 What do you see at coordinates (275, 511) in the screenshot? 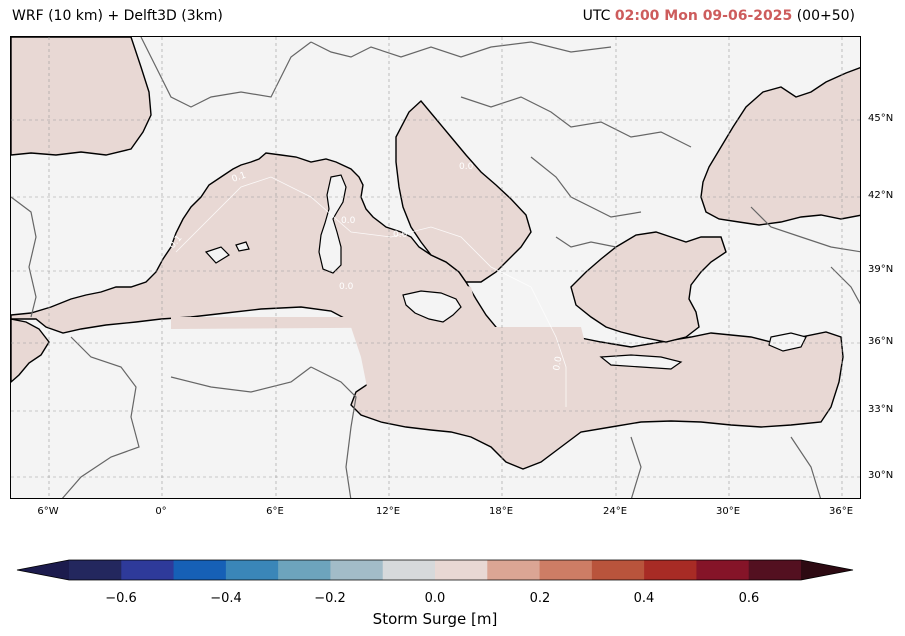
I see `lon-label: 6°E` at bounding box center [275, 511].